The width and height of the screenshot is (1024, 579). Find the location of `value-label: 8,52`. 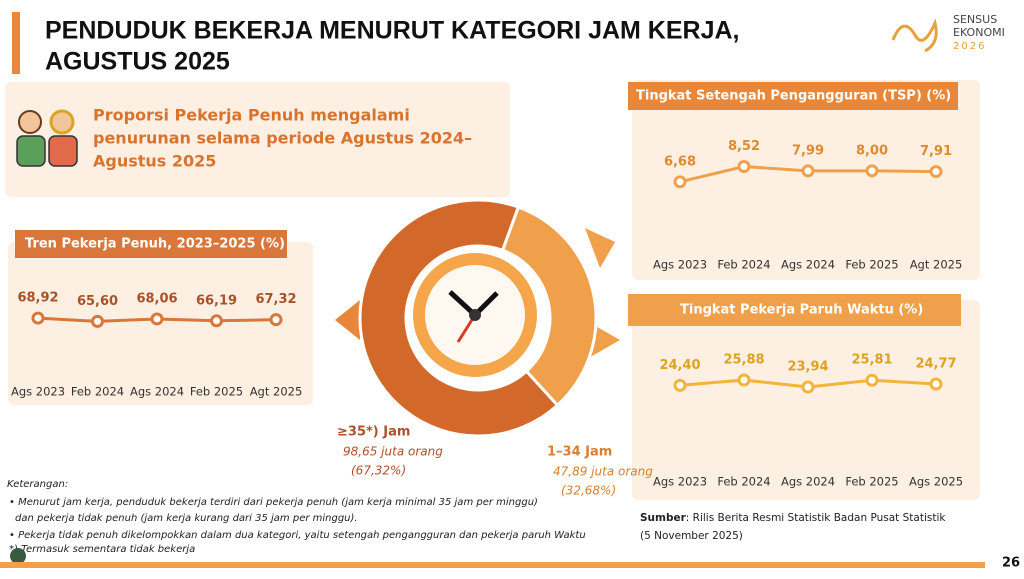

value-label: 8,52 is located at coordinates (744, 146).